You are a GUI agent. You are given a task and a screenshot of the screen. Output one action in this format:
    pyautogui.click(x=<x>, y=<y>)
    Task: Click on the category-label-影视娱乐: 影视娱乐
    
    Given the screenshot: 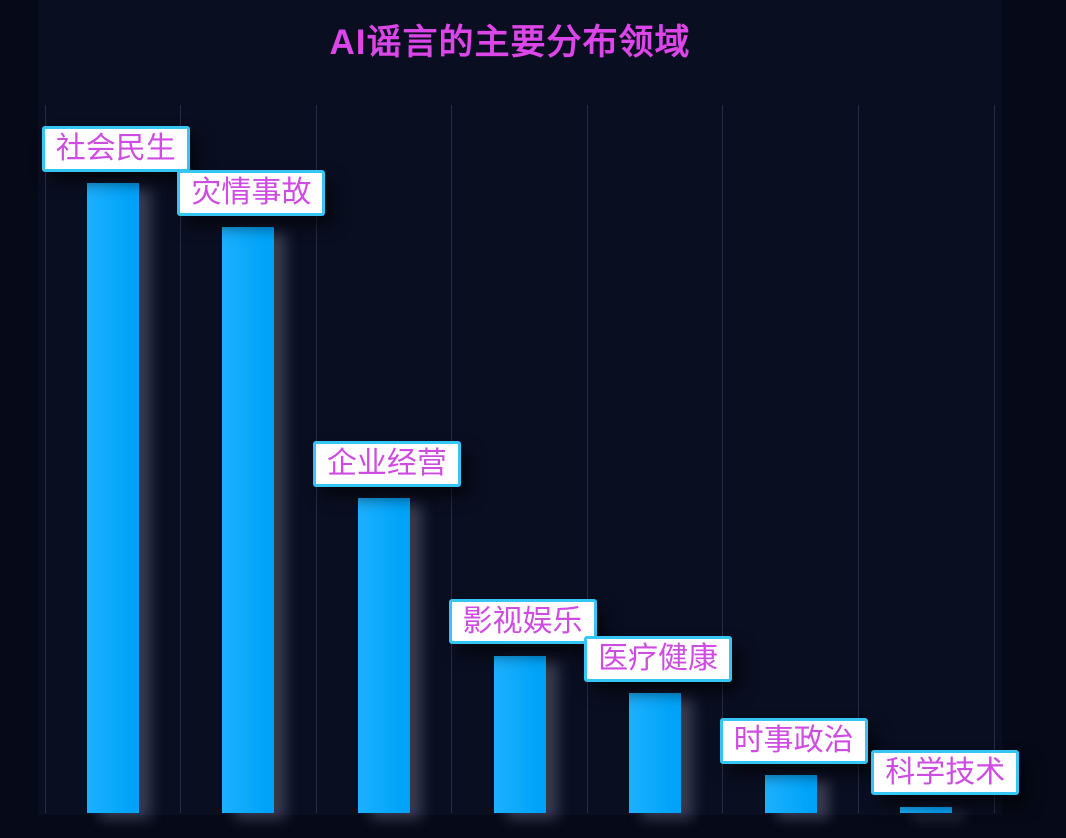 What is the action you would take?
    pyautogui.click(x=522, y=621)
    